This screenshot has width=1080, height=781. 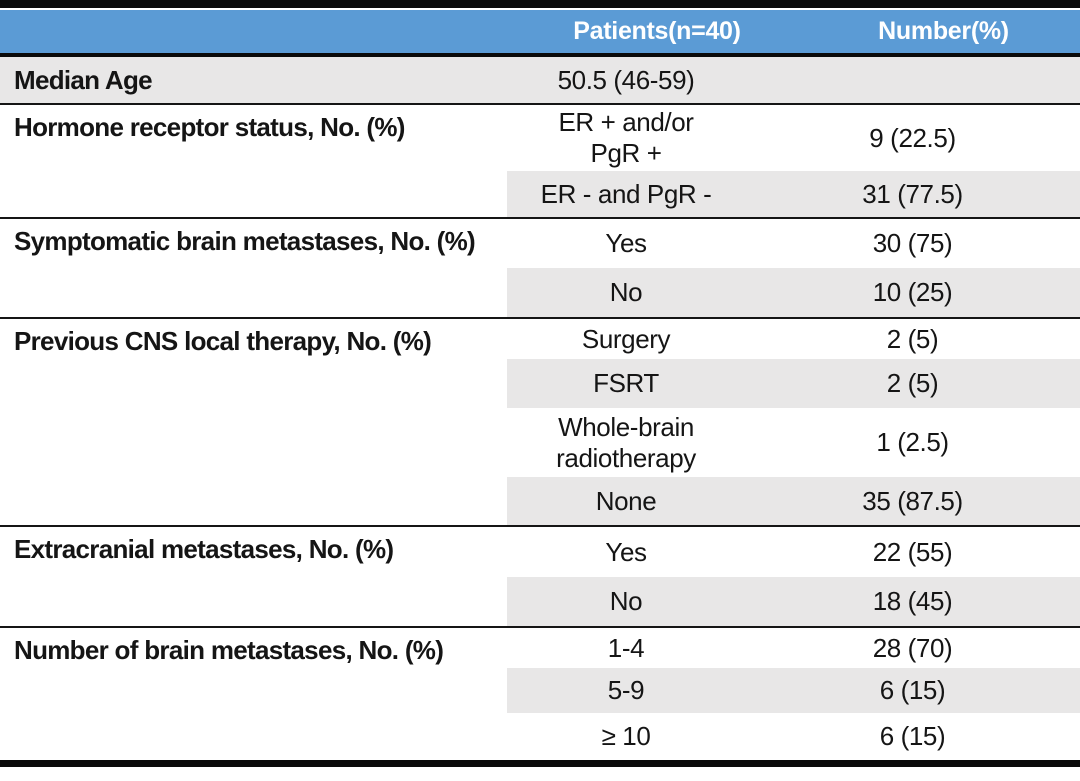 What do you see at coordinates (626, 193) in the screenshot?
I see `cell-value: ER - and PgR -` at bounding box center [626, 193].